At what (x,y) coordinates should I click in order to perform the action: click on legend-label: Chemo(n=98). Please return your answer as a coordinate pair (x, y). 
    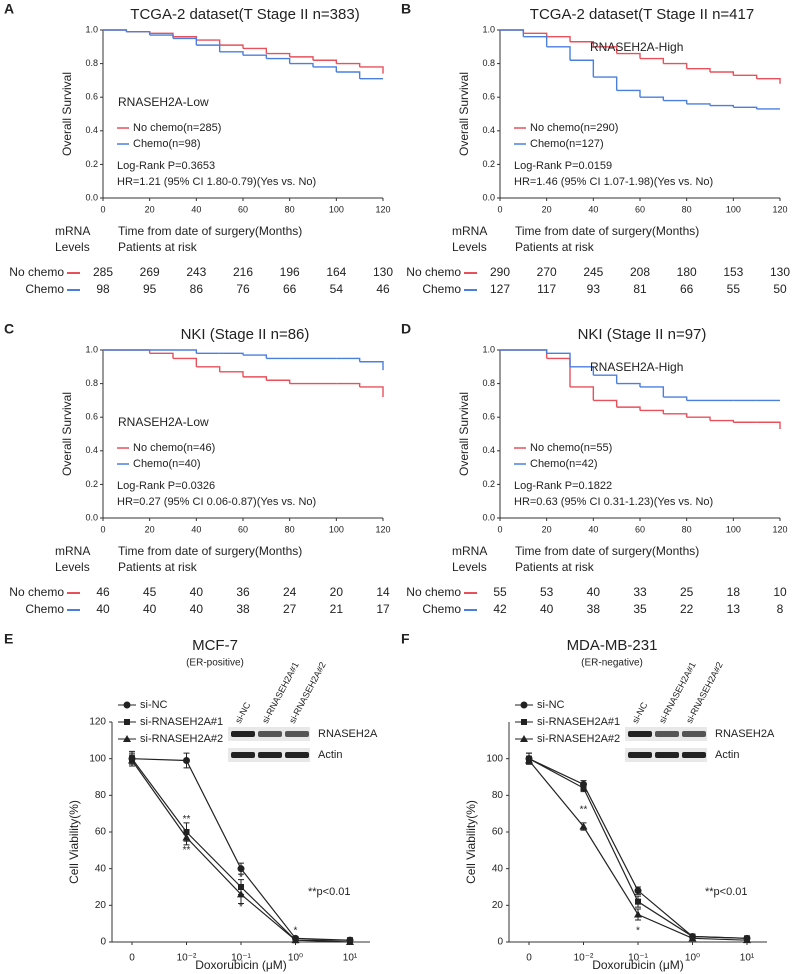
    Looking at the image, I should click on (167, 144).